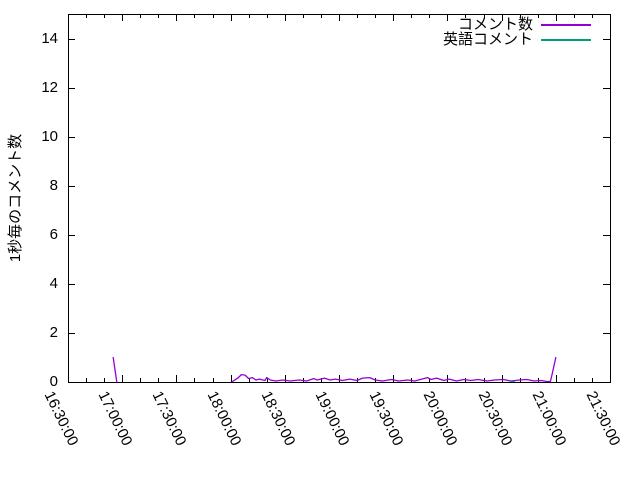 This screenshot has height=480, width=640. I want to click on y-tick-label: 12, so click(49, 87).